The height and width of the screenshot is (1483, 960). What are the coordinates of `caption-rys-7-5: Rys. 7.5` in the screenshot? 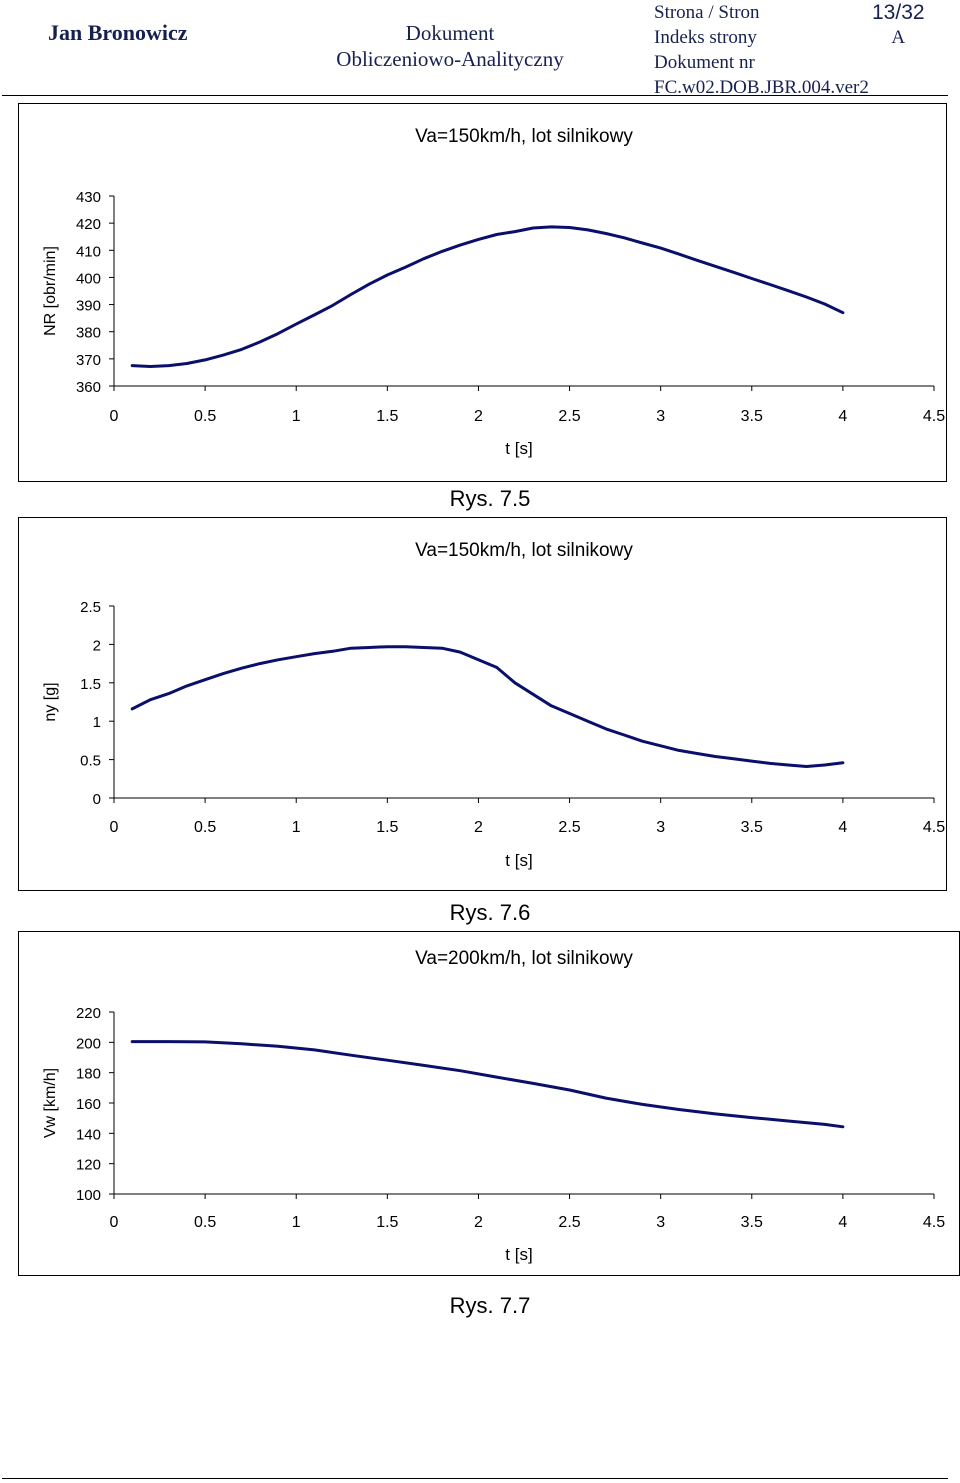 It's located at (490, 498).